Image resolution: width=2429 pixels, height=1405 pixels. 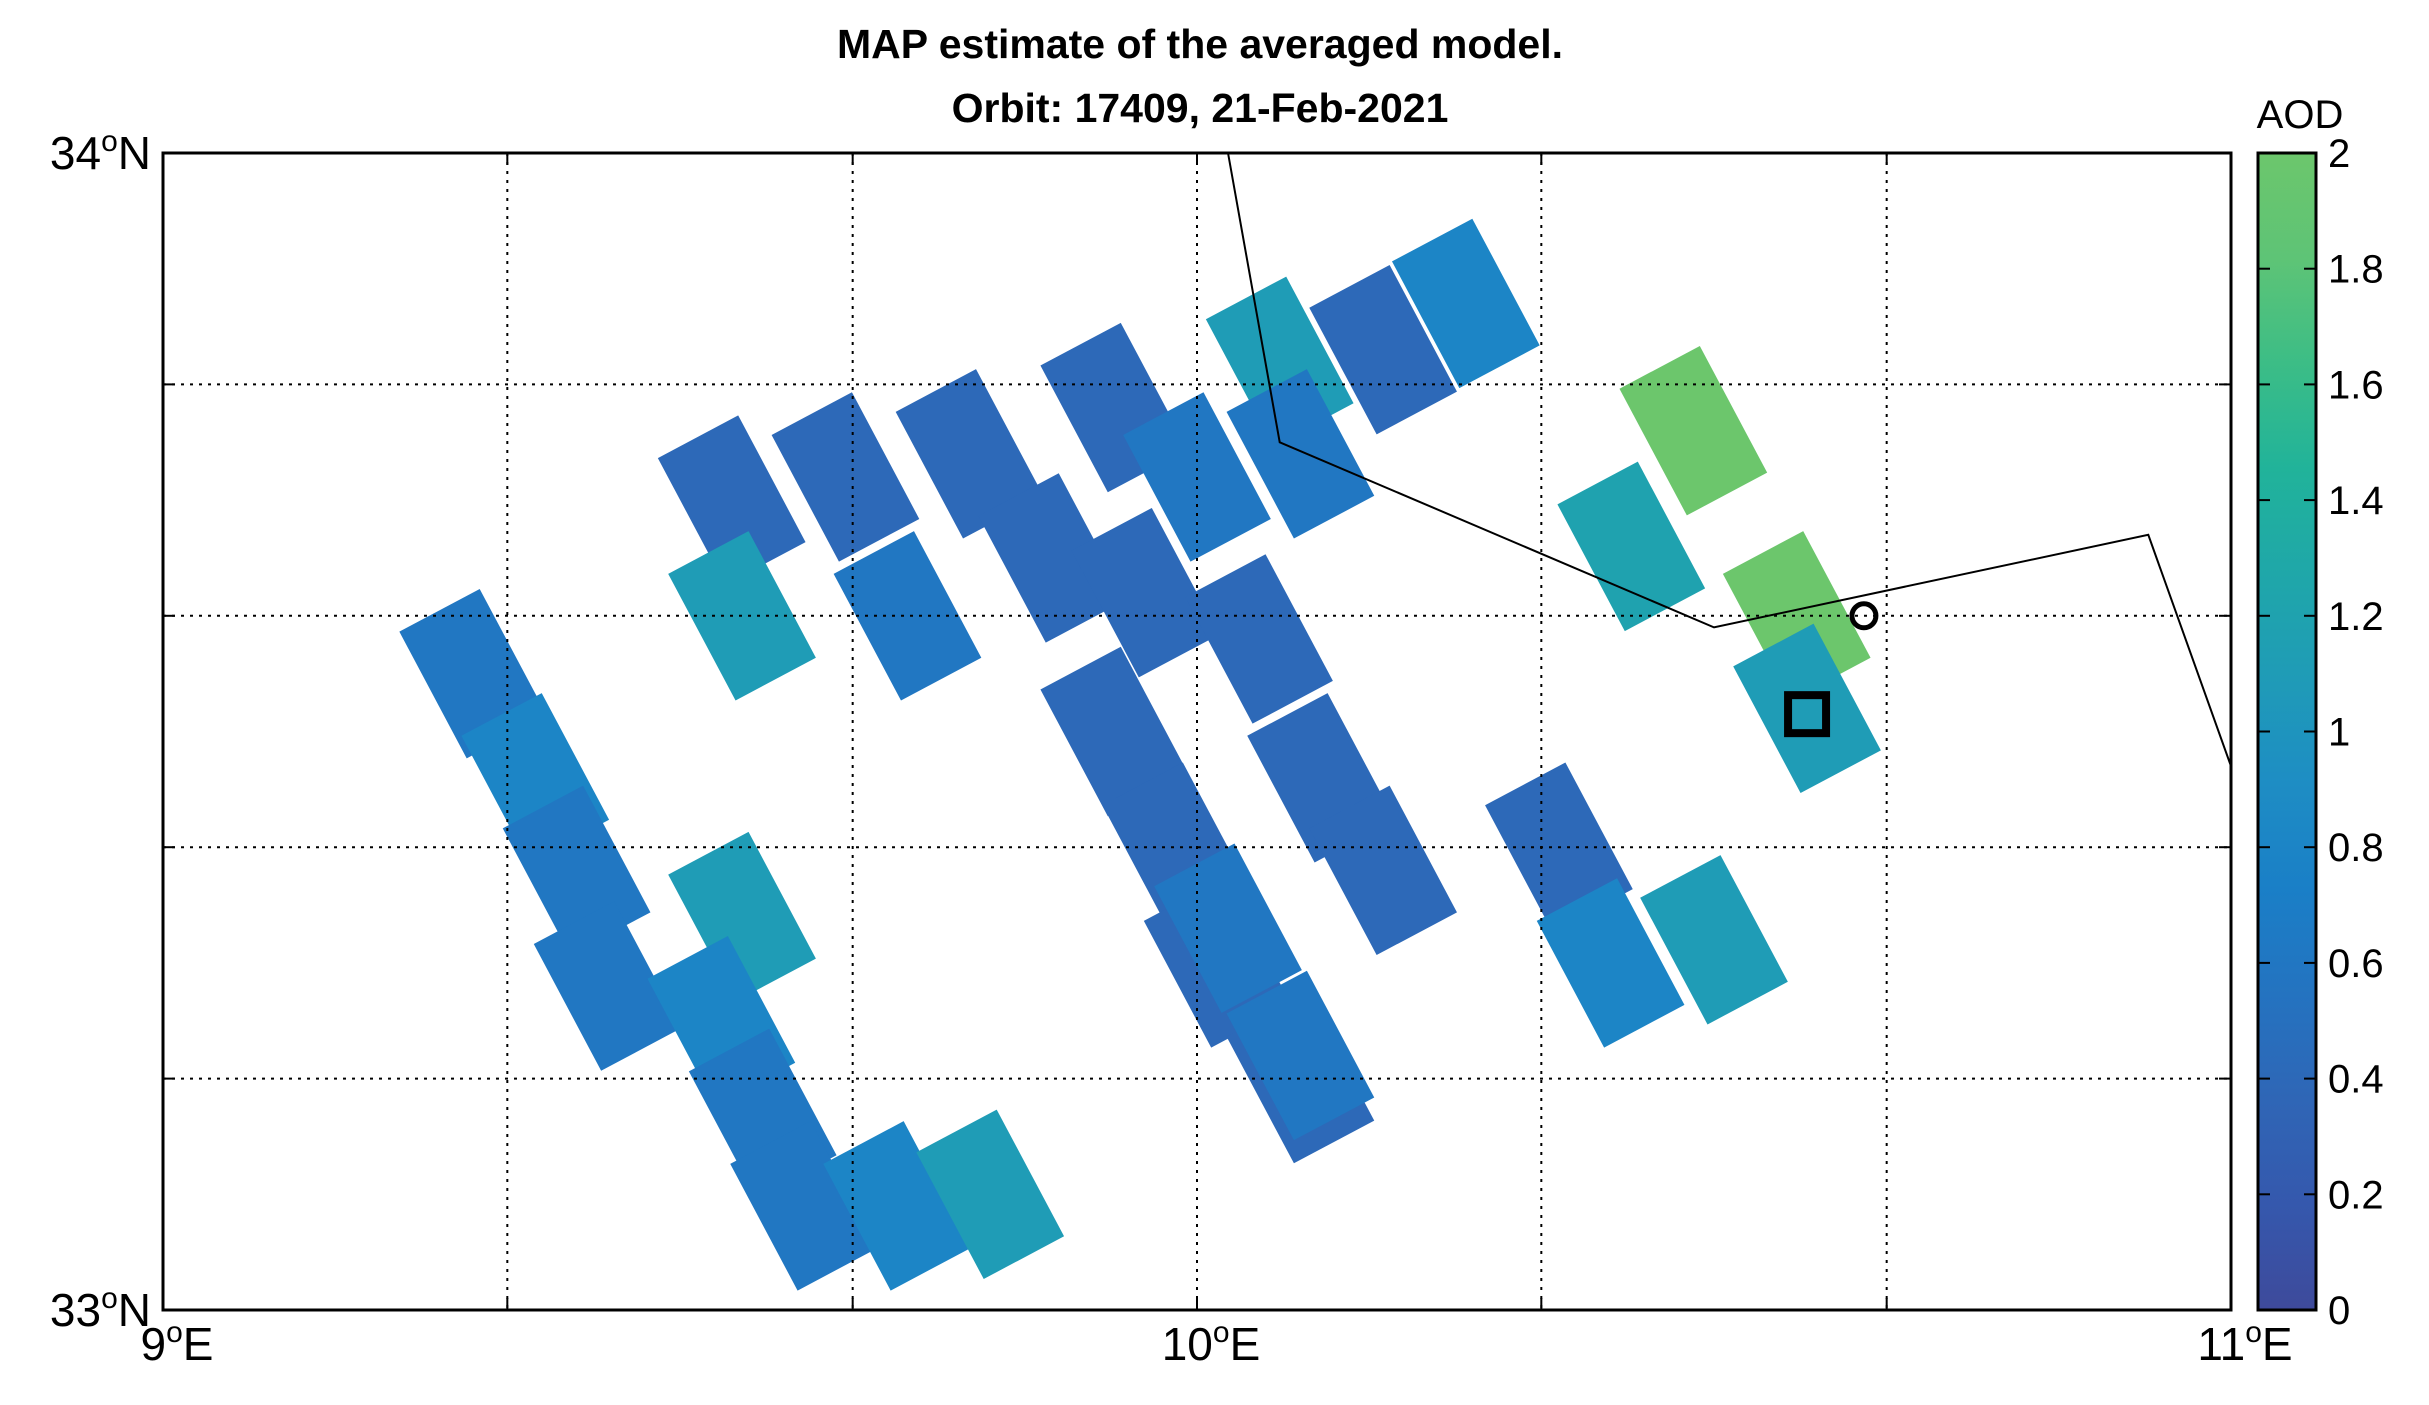 What do you see at coordinates (100, 1309) in the screenshot?
I see `y-tick-label: 33oN` at bounding box center [100, 1309].